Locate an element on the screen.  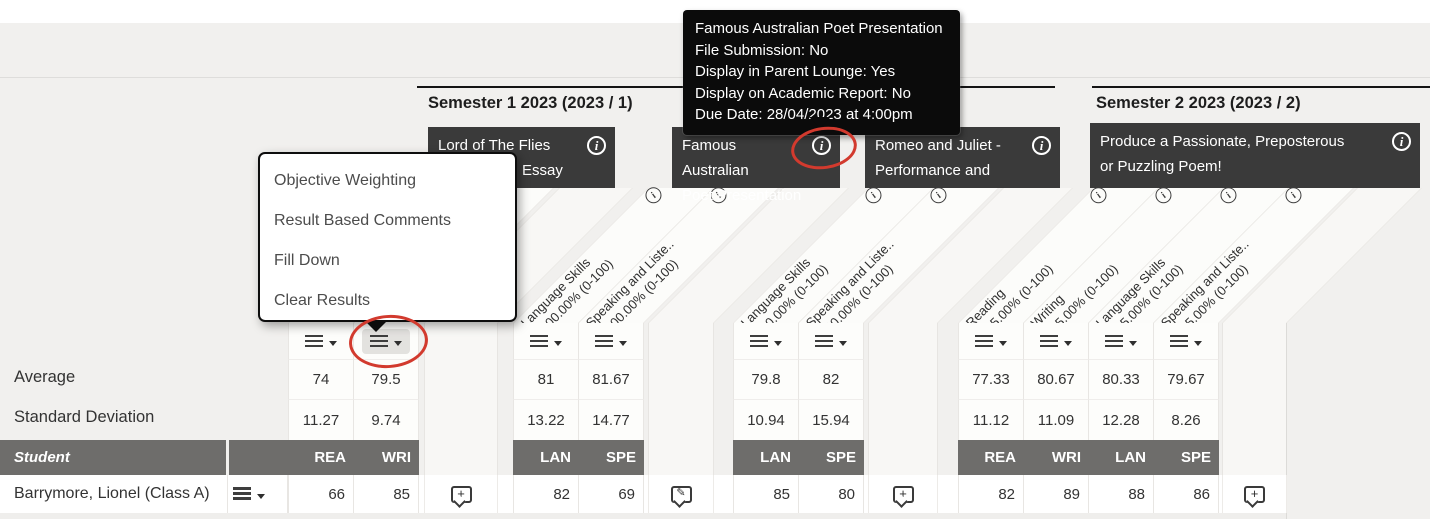
stddev-value: 10.94 is located at coordinates (766, 420).